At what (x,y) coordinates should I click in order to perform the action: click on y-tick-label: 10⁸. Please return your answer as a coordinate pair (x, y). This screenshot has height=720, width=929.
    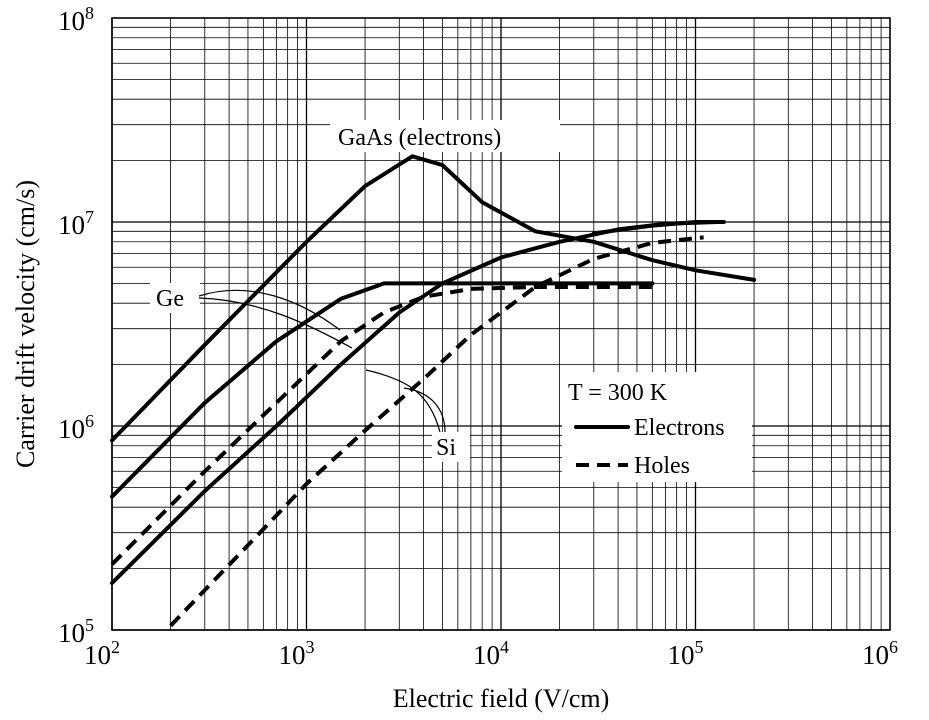
    Looking at the image, I should click on (76, 19).